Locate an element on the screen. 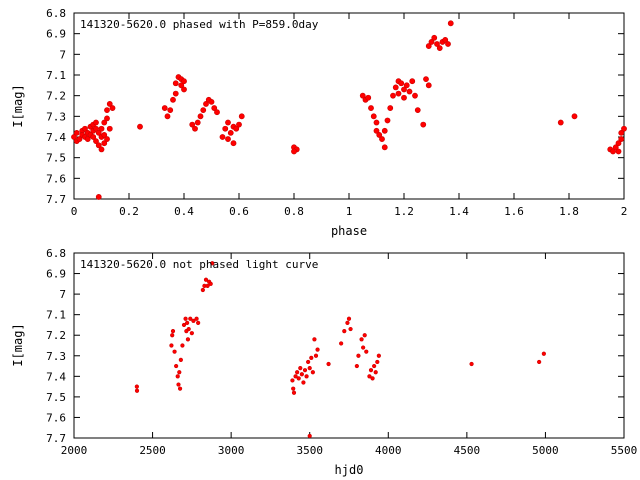 Image resolution: width=640 pixels, height=480 pixels. unphased-y-tick-label: 7.5 is located at coordinates (56, 397).